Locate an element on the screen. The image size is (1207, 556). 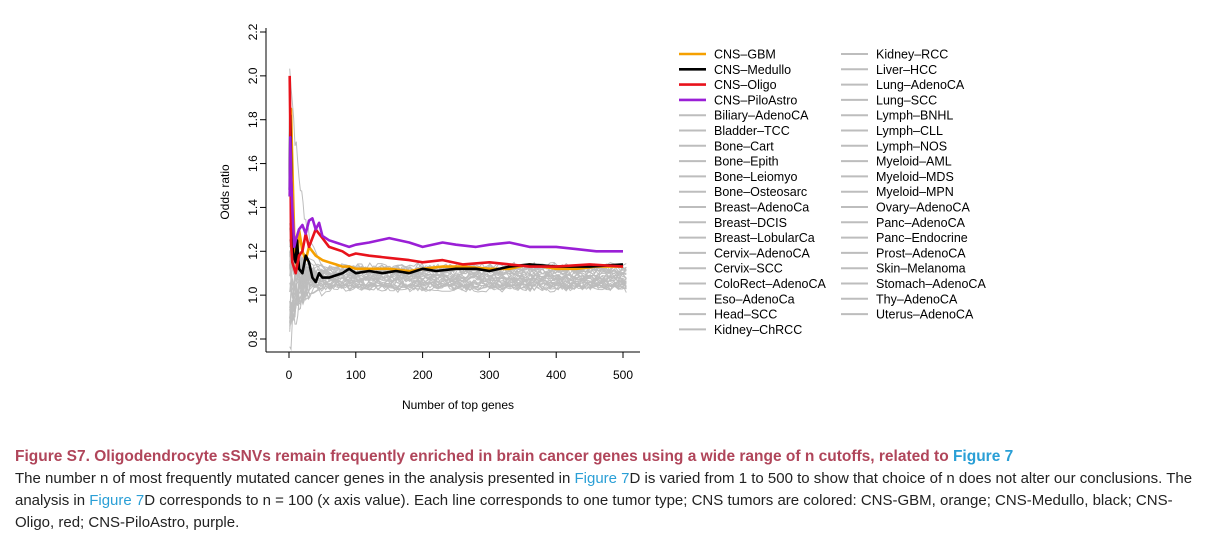
legend-label: Bone–Cart is located at coordinates (744, 146).